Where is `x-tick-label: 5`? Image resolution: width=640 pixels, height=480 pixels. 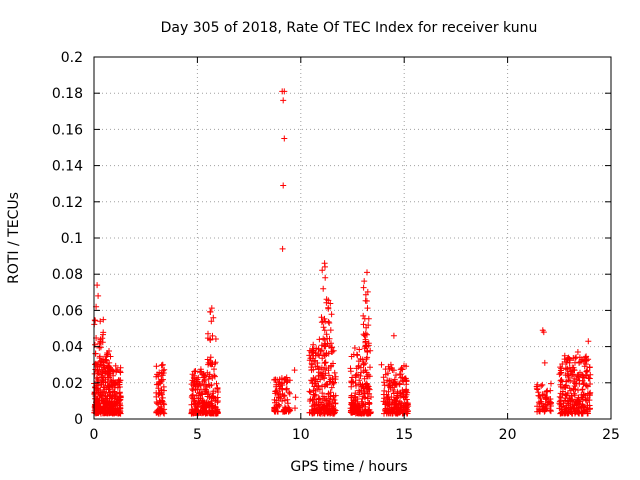 x-tick-label: 5 is located at coordinates (197, 435).